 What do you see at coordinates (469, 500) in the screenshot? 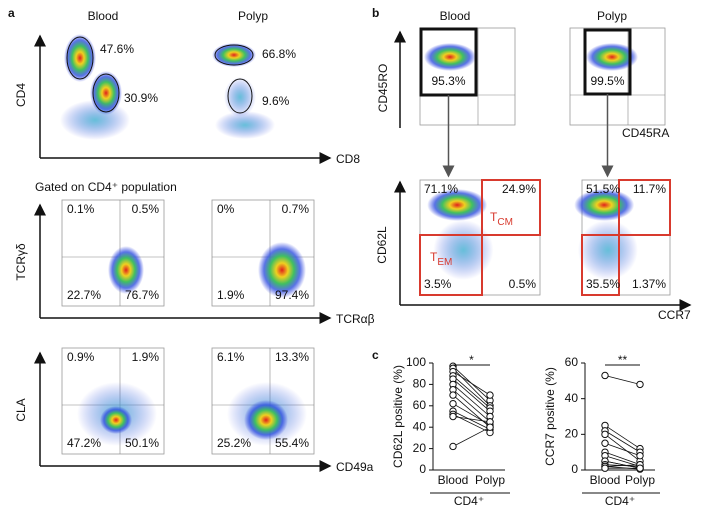
I see `group-label: CD4⁺` at bounding box center [469, 500].